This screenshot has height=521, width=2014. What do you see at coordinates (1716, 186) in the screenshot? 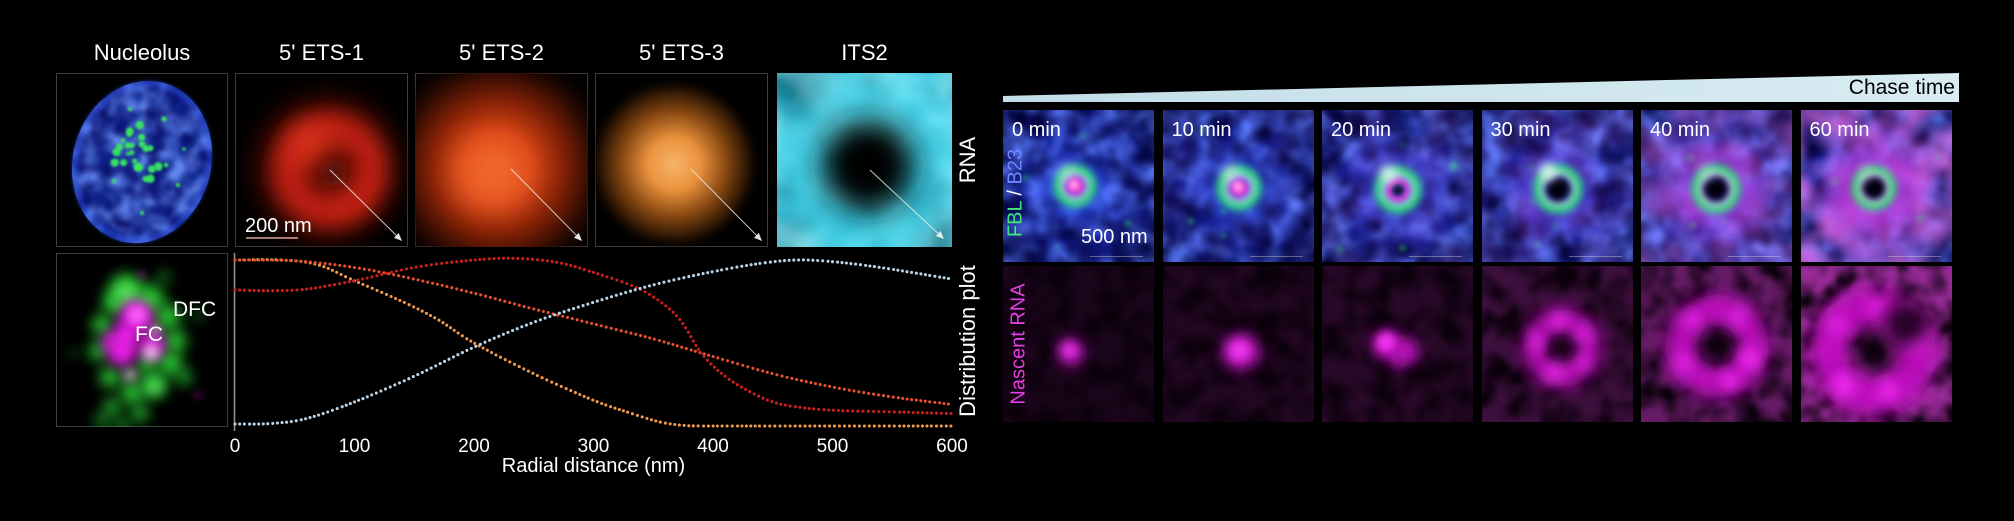
I see `panel-chase-top-40min` at bounding box center [1716, 186].